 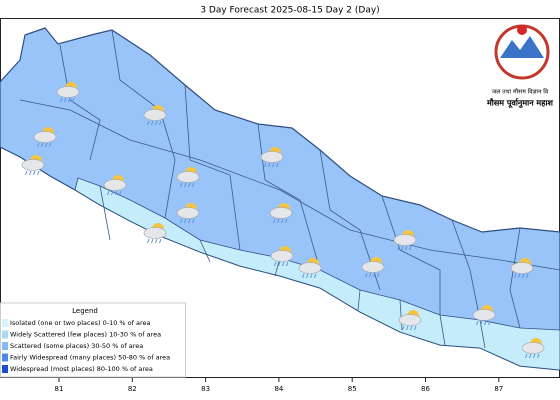 What do you see at coordinates (425, 389) in the screenshot?
I see `x-tick-label: 86` at bounding box center [425, 389].